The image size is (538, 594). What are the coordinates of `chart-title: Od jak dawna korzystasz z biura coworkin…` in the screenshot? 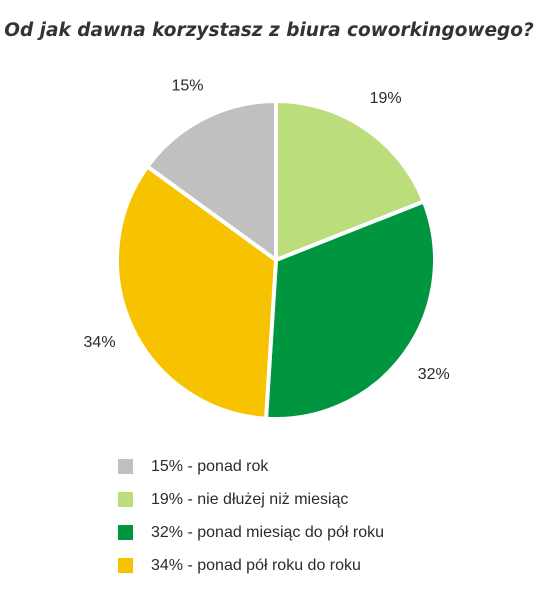 It's located at (269, 30).